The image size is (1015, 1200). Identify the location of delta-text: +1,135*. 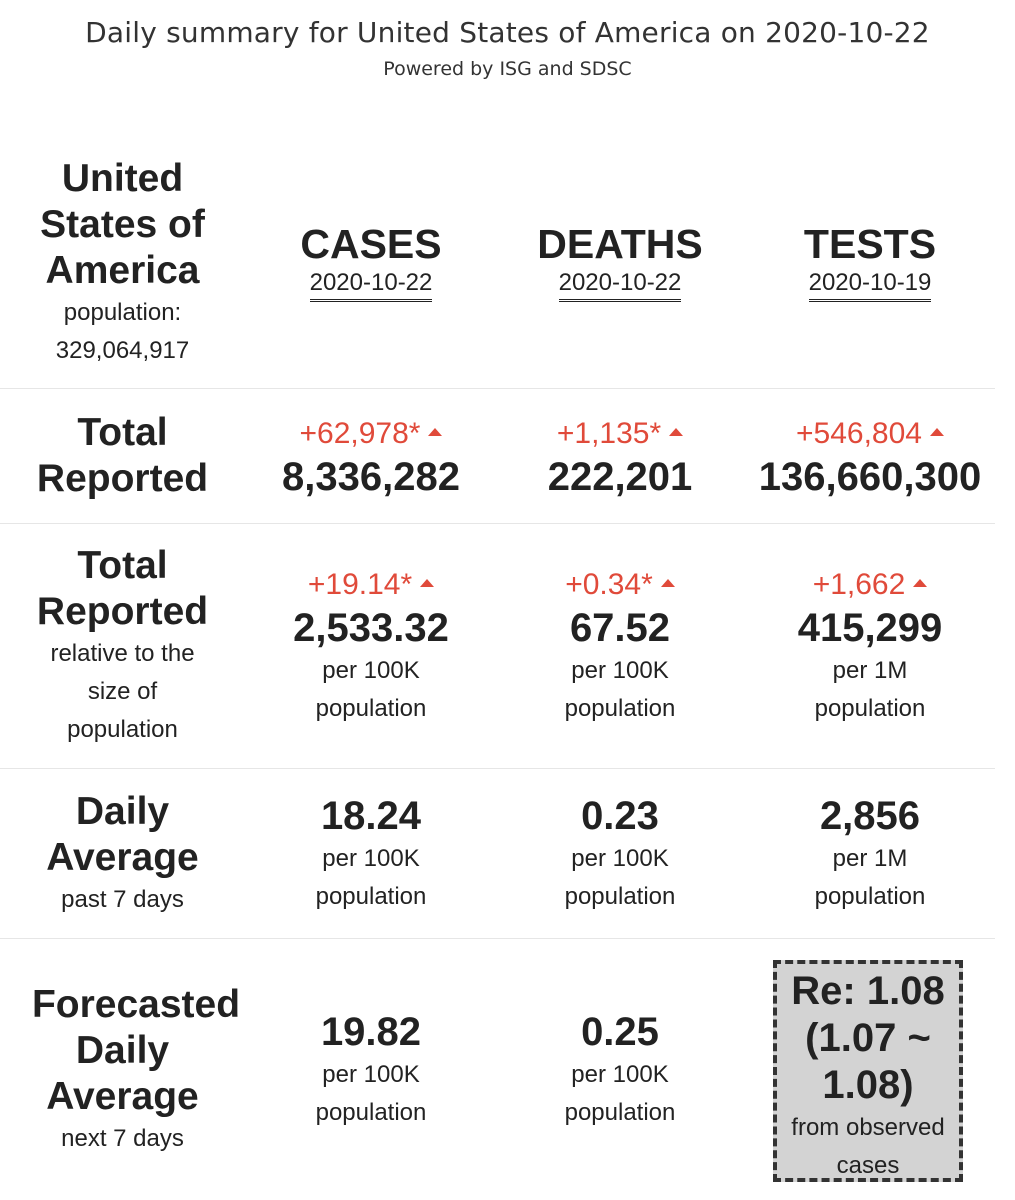
(609, 433).